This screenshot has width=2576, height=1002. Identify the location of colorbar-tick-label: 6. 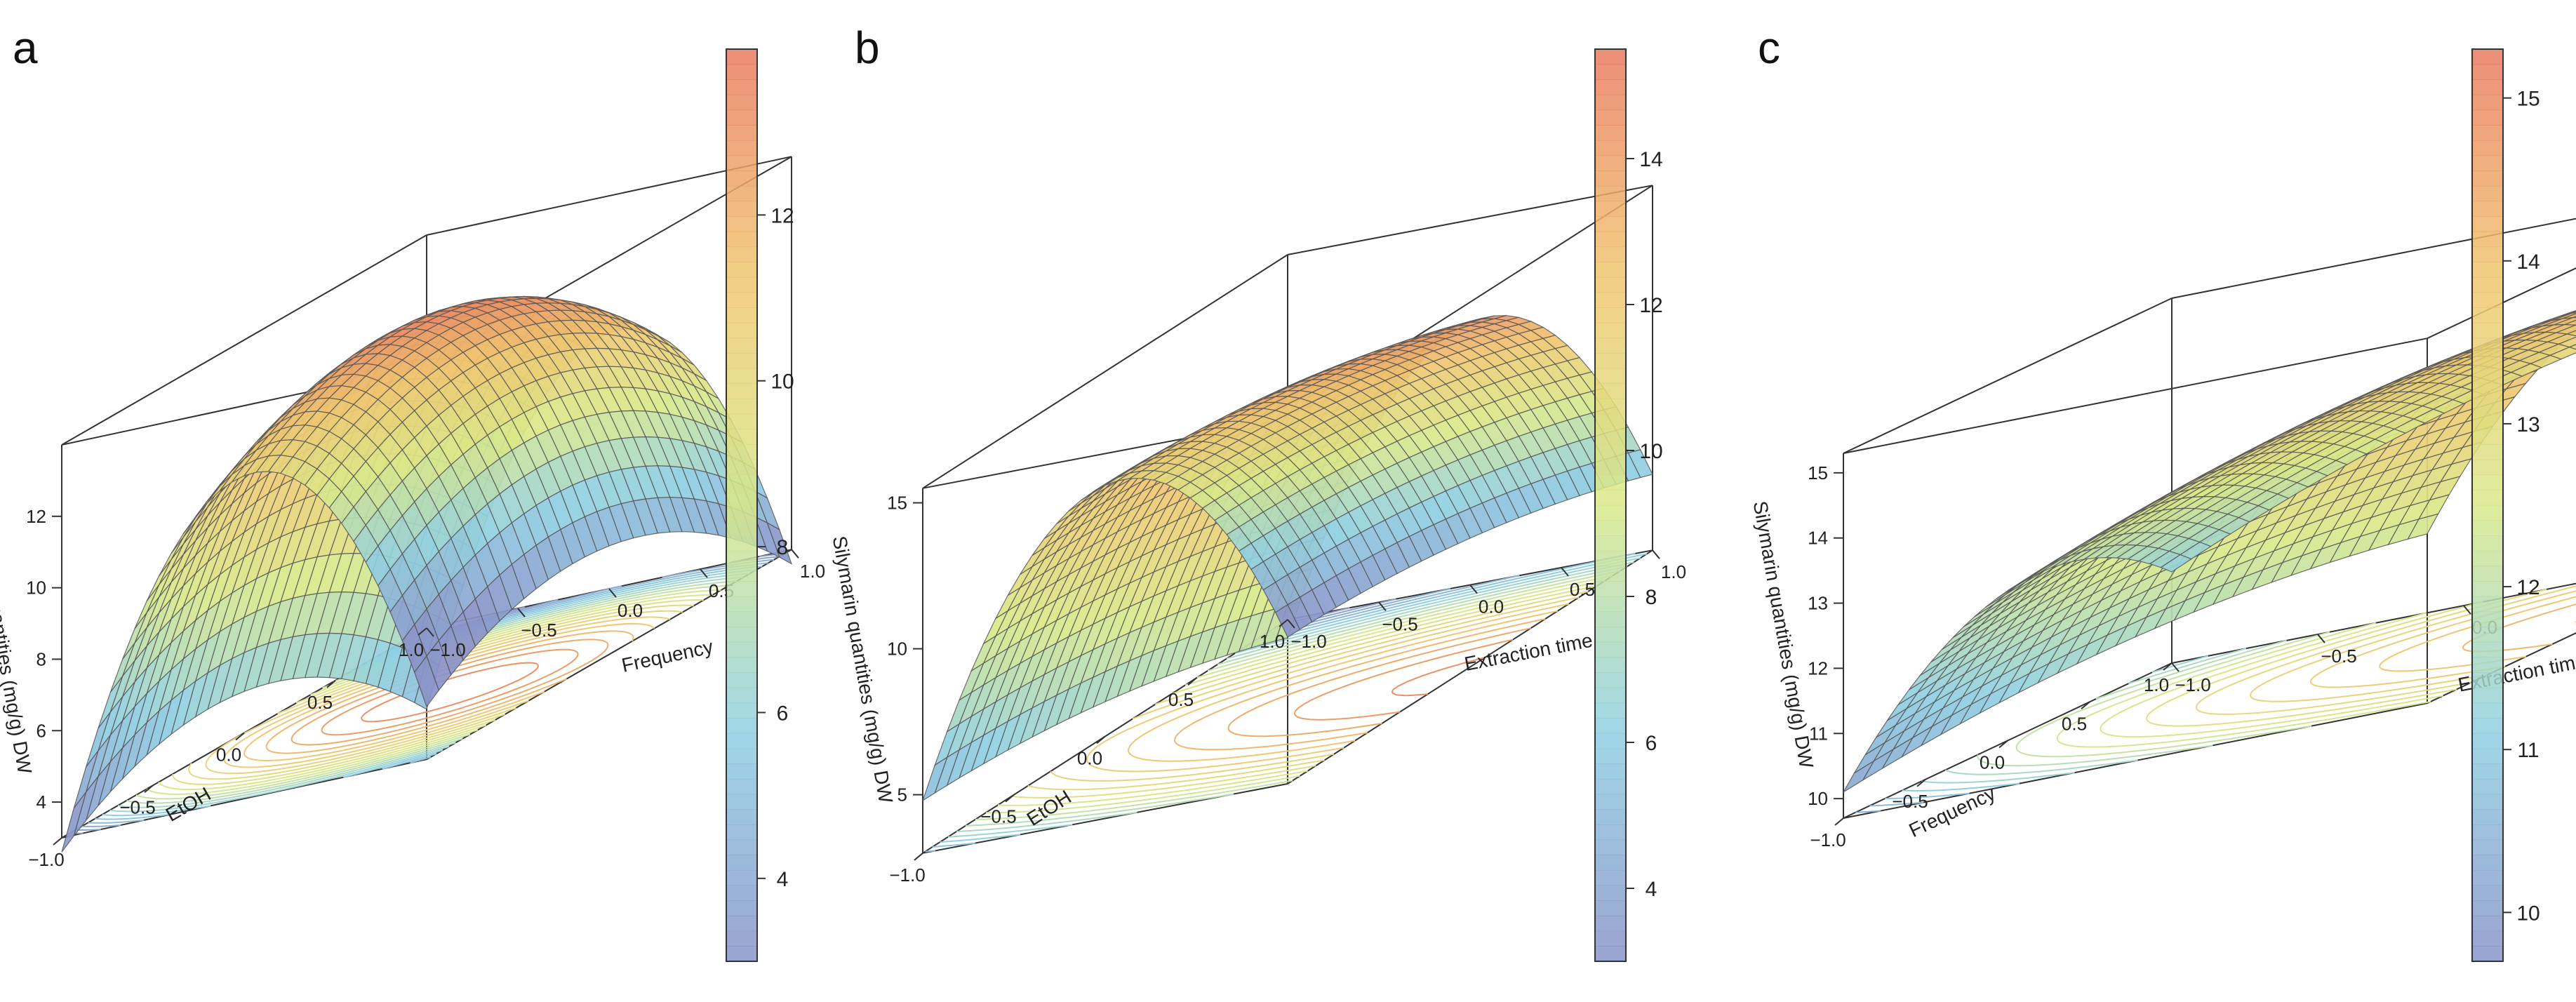
(783, 713).